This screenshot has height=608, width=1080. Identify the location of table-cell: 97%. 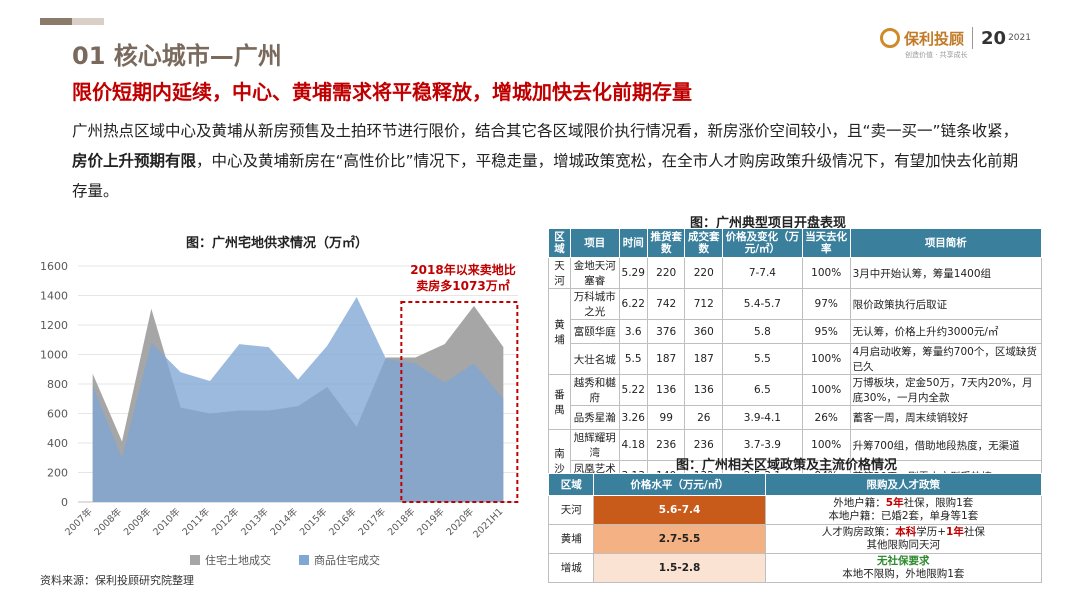
(826, 304).